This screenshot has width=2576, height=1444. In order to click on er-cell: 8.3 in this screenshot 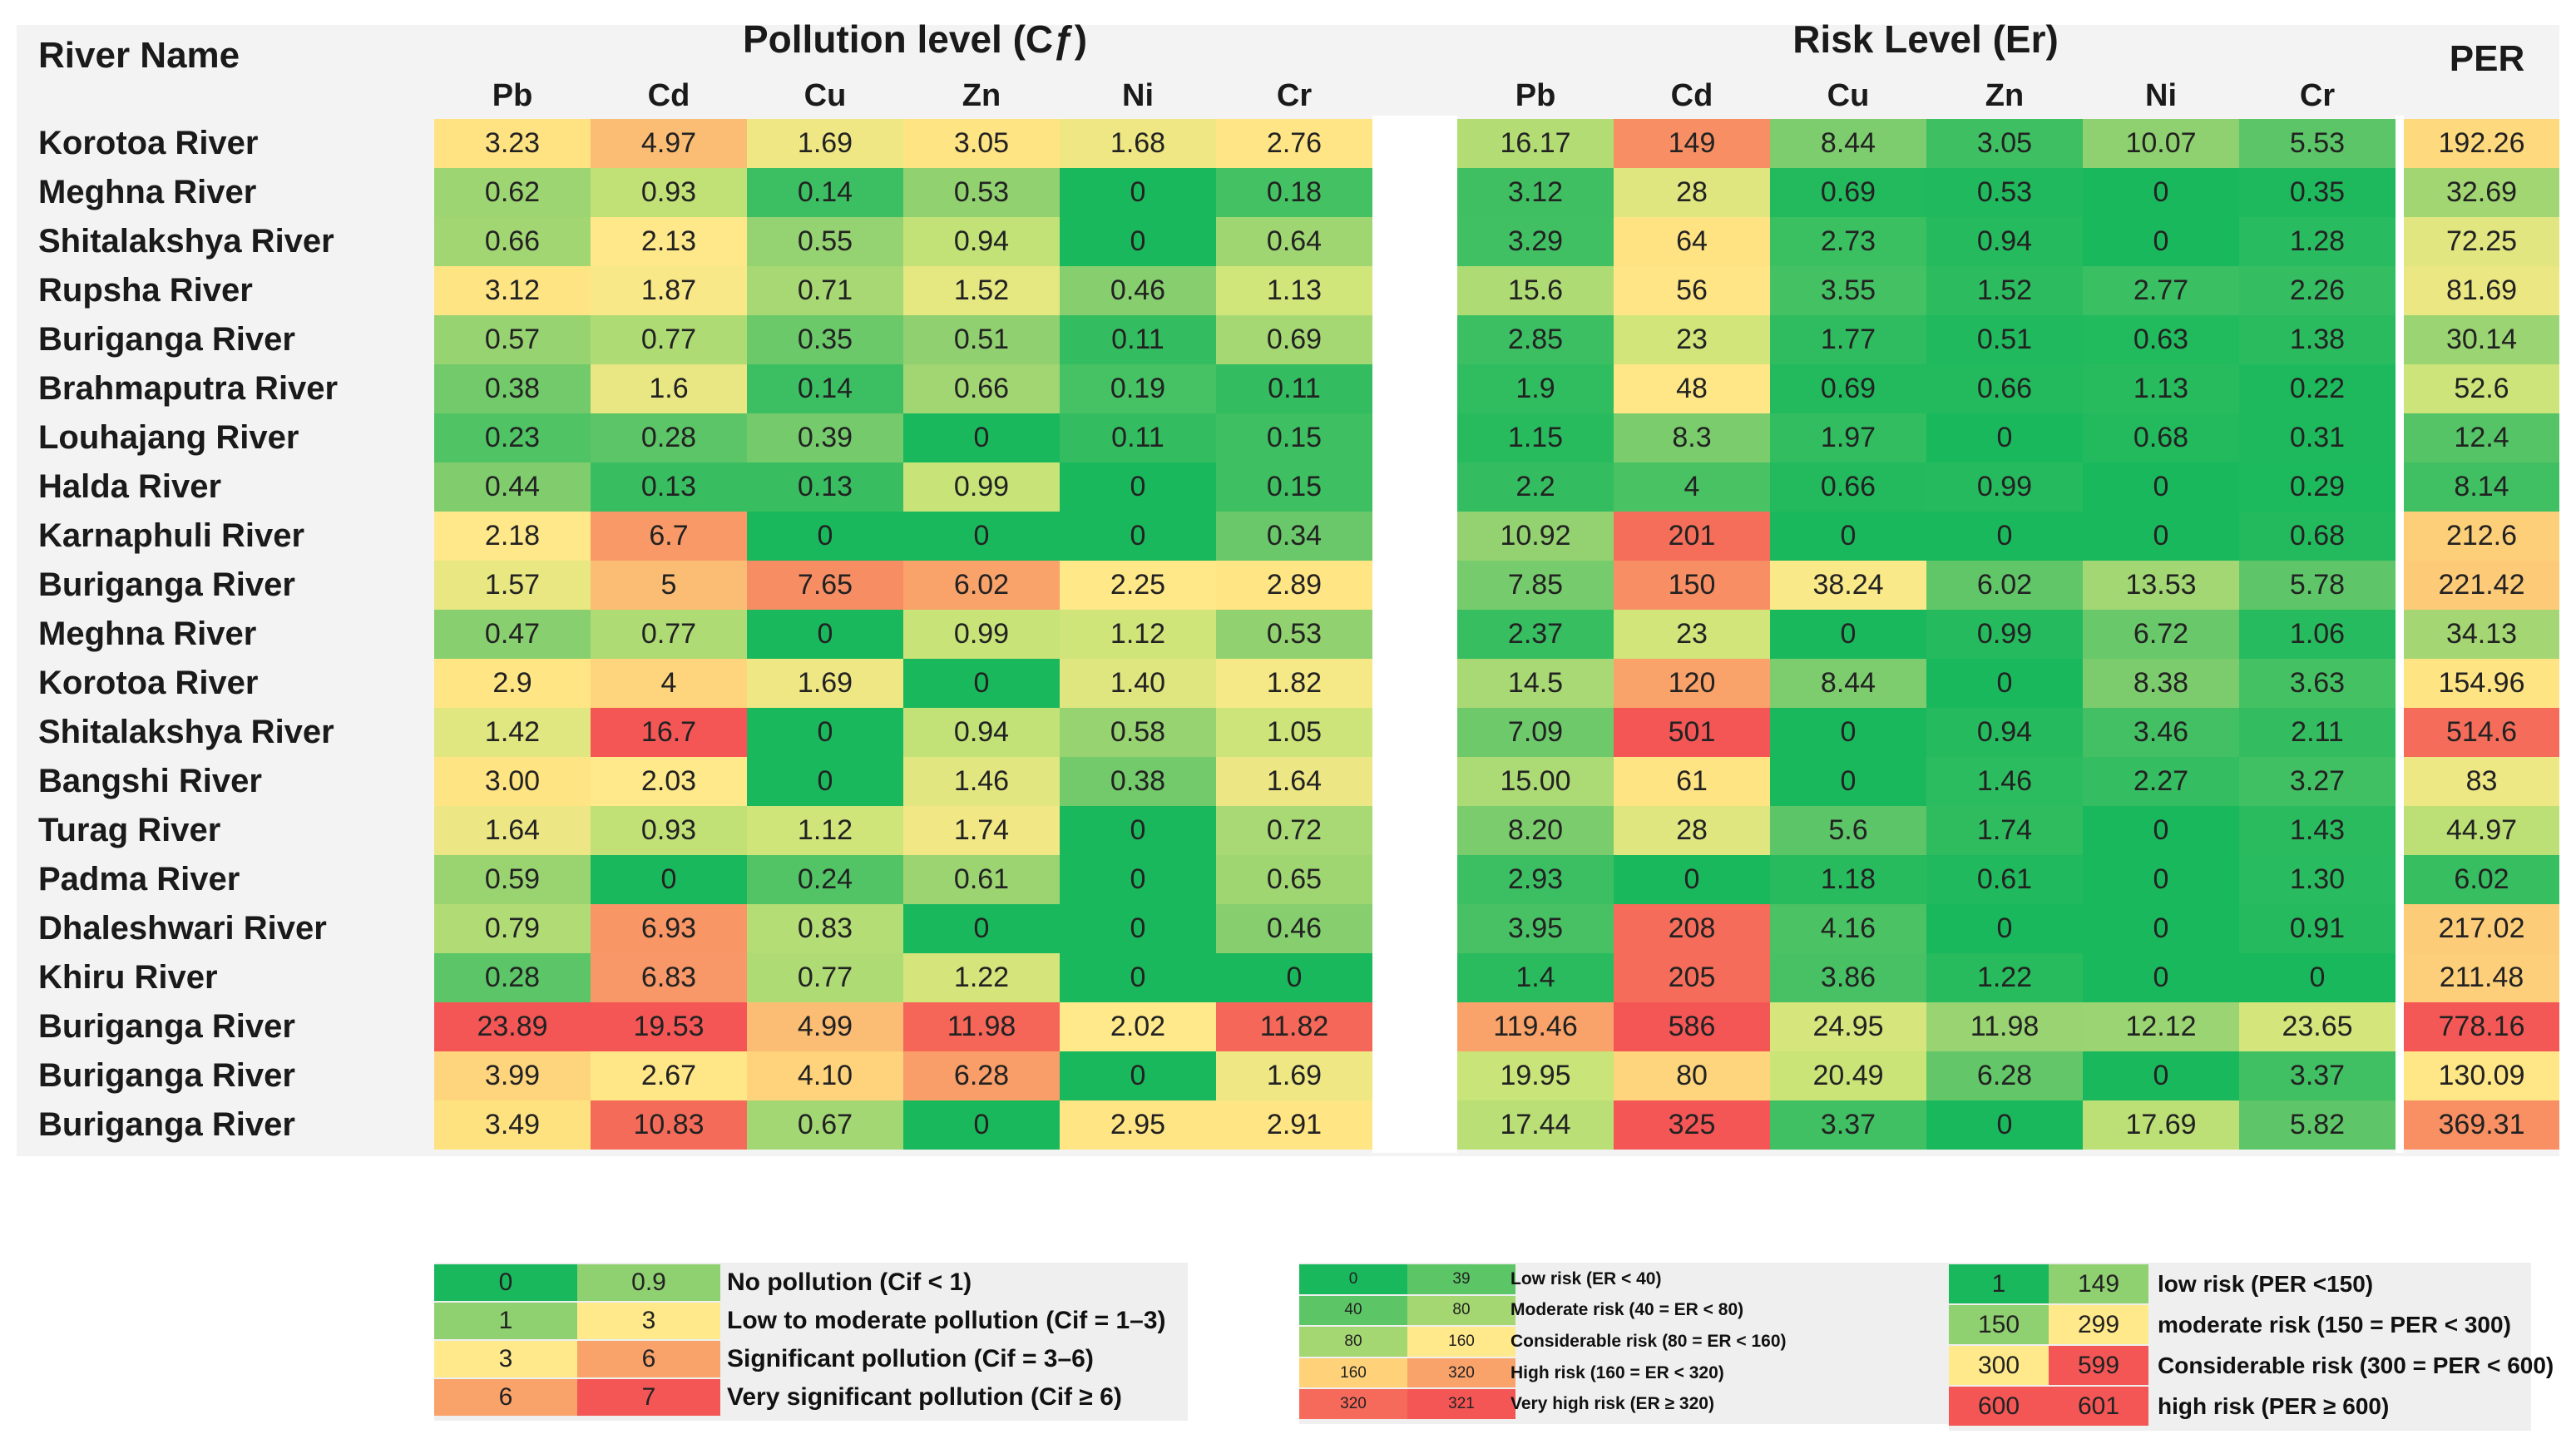, I will do `click(1692, 438)`.